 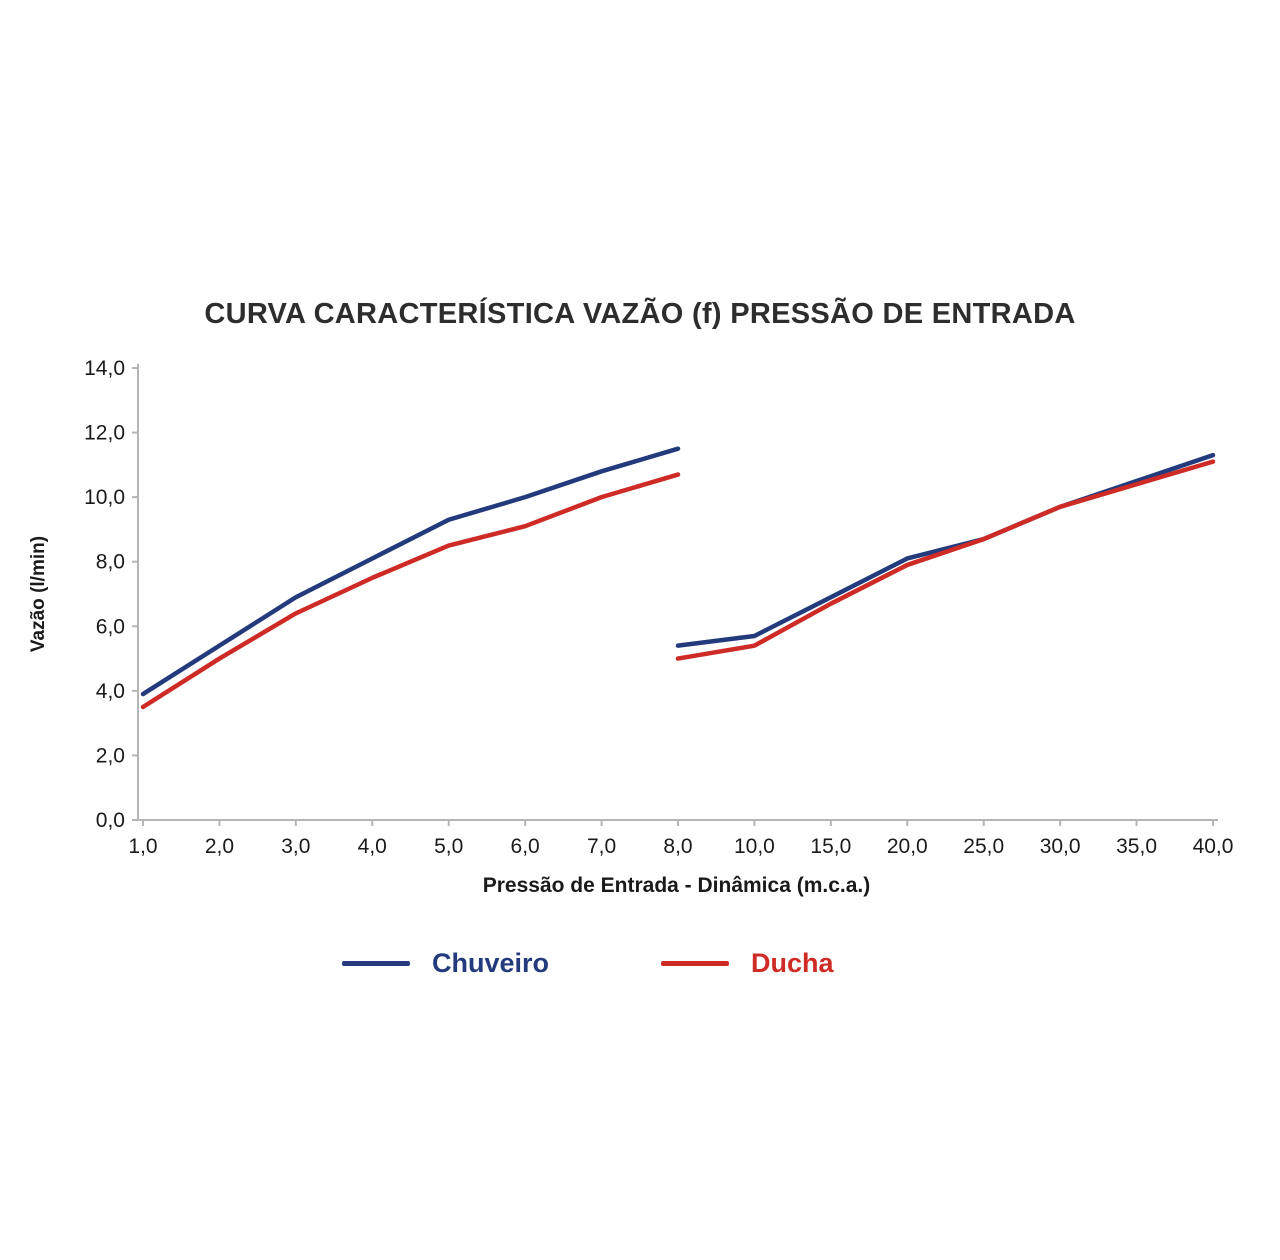 I want to click on y-tick-label: 14,0, so click(x=104, y=368).